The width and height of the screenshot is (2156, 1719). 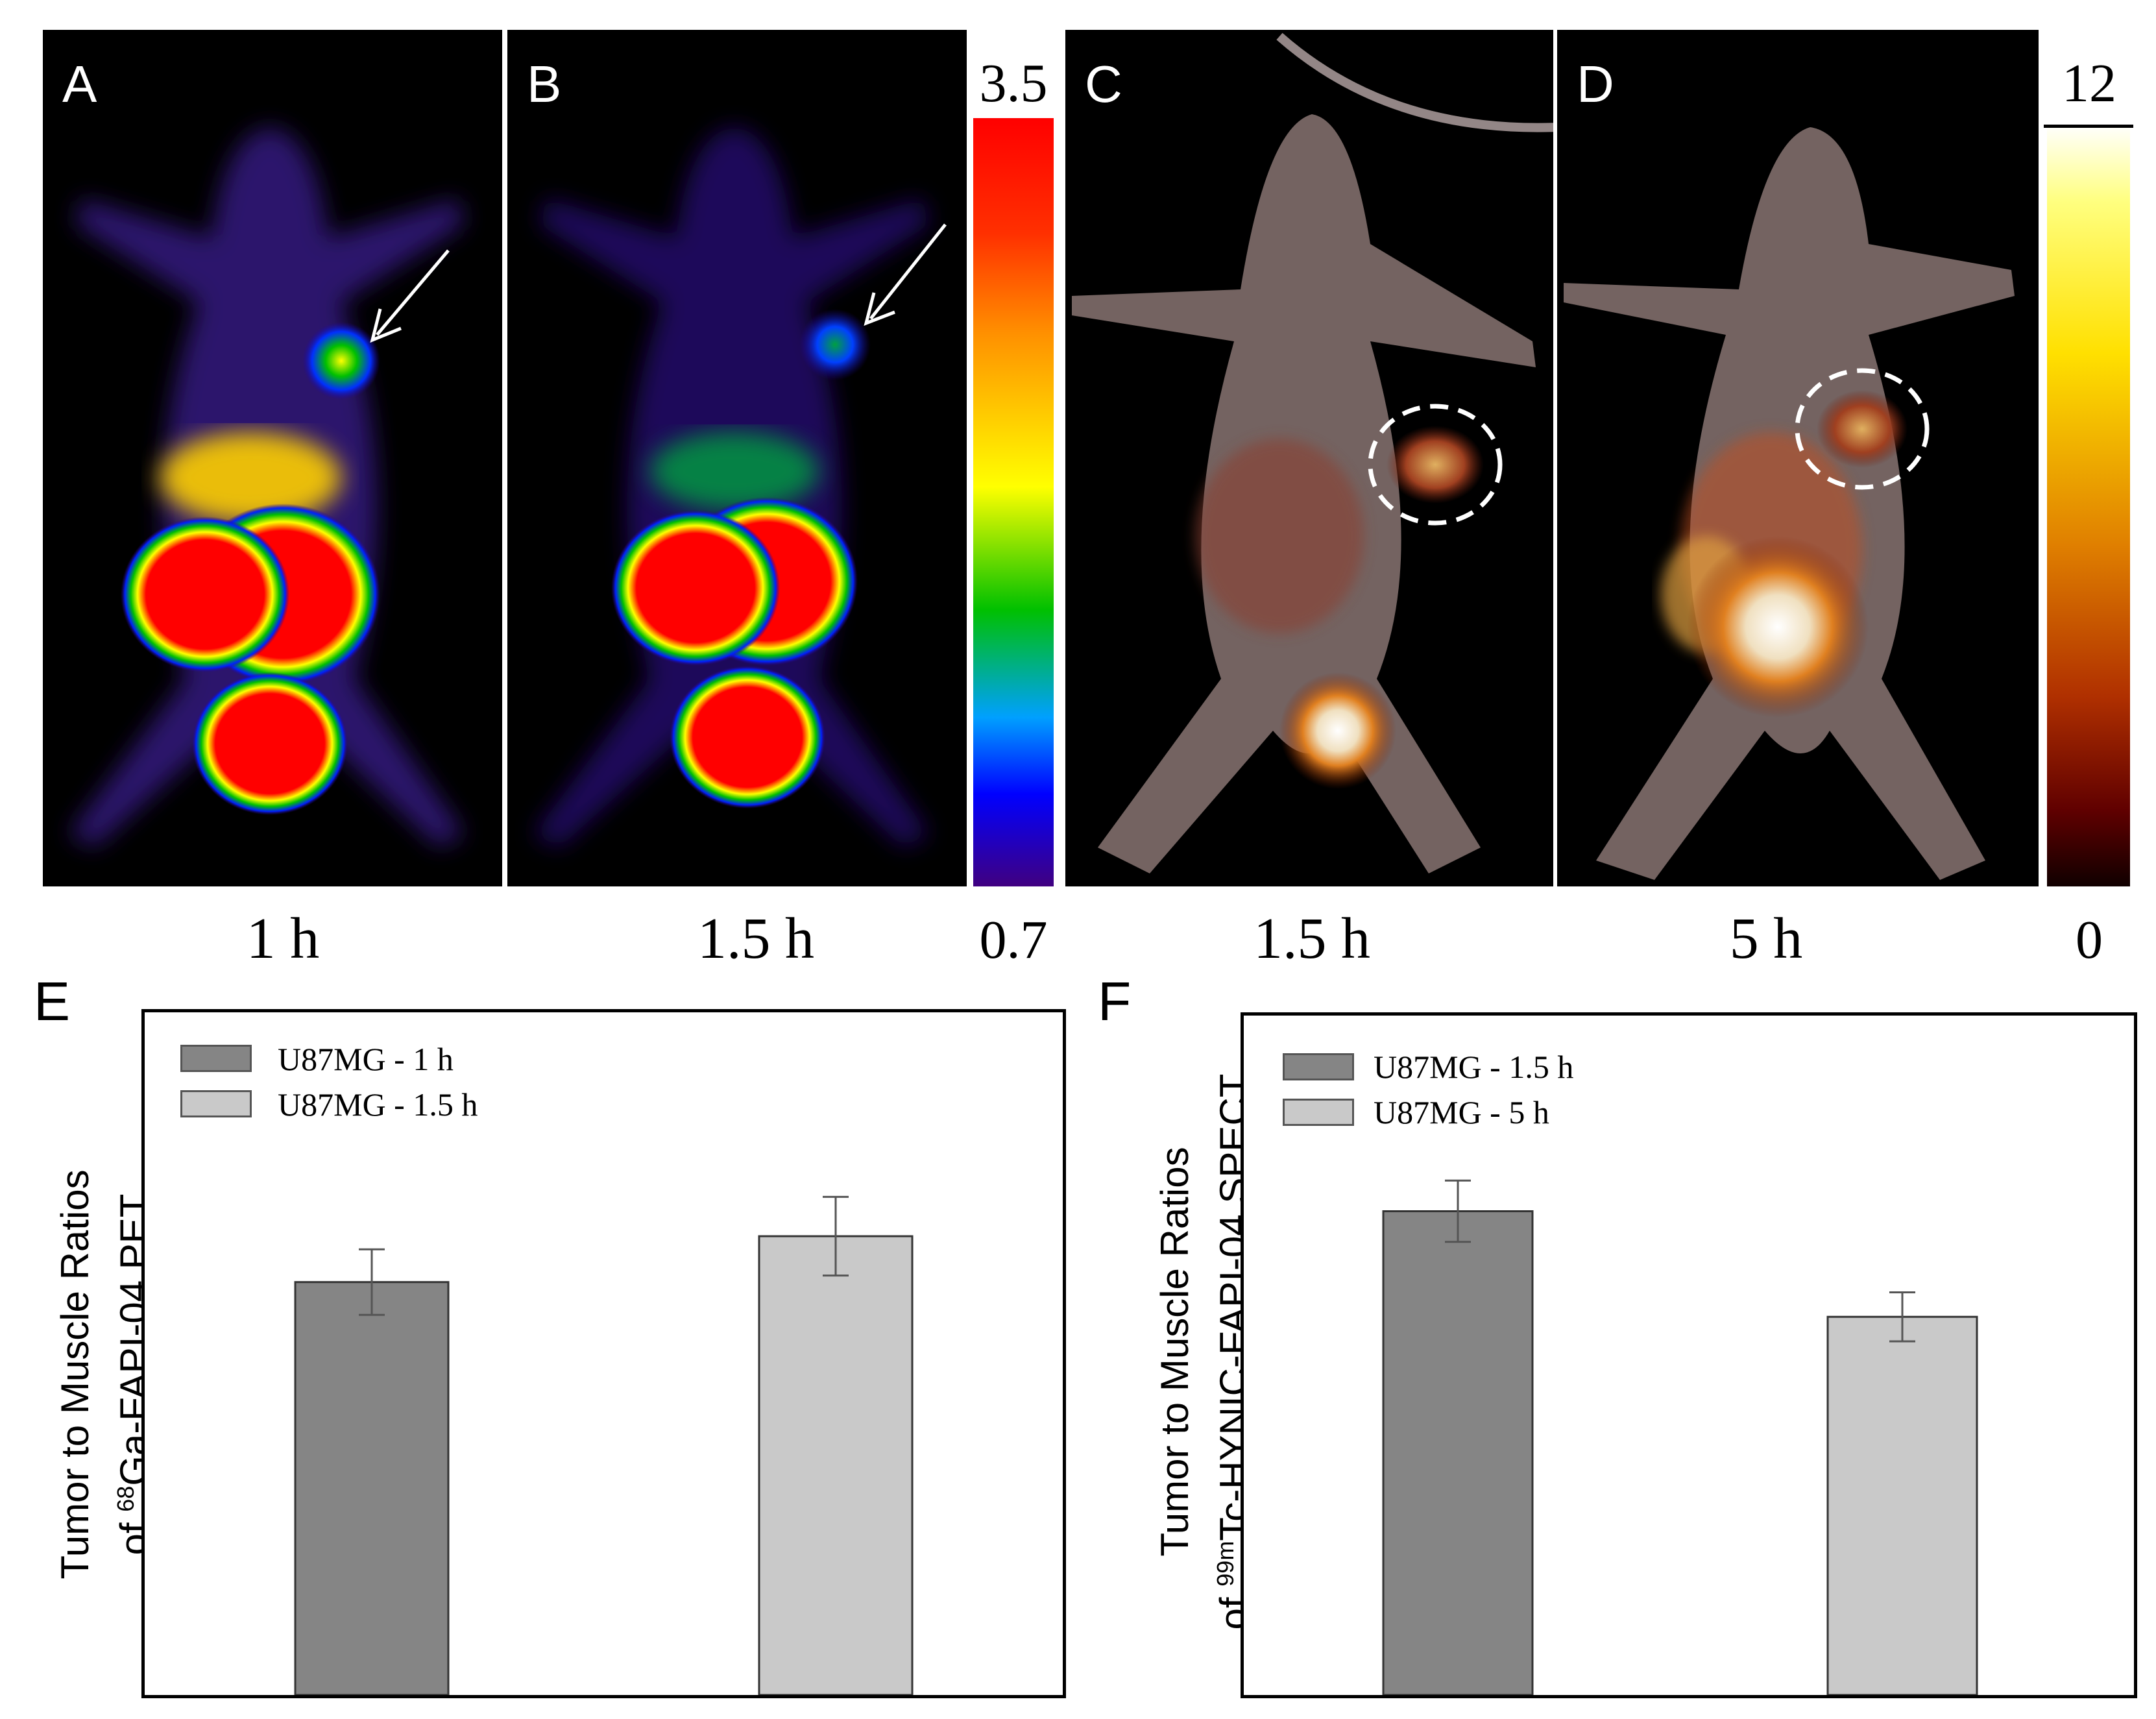 I want to click on spect-scale-min: 0, so click(x=2089, y=940).